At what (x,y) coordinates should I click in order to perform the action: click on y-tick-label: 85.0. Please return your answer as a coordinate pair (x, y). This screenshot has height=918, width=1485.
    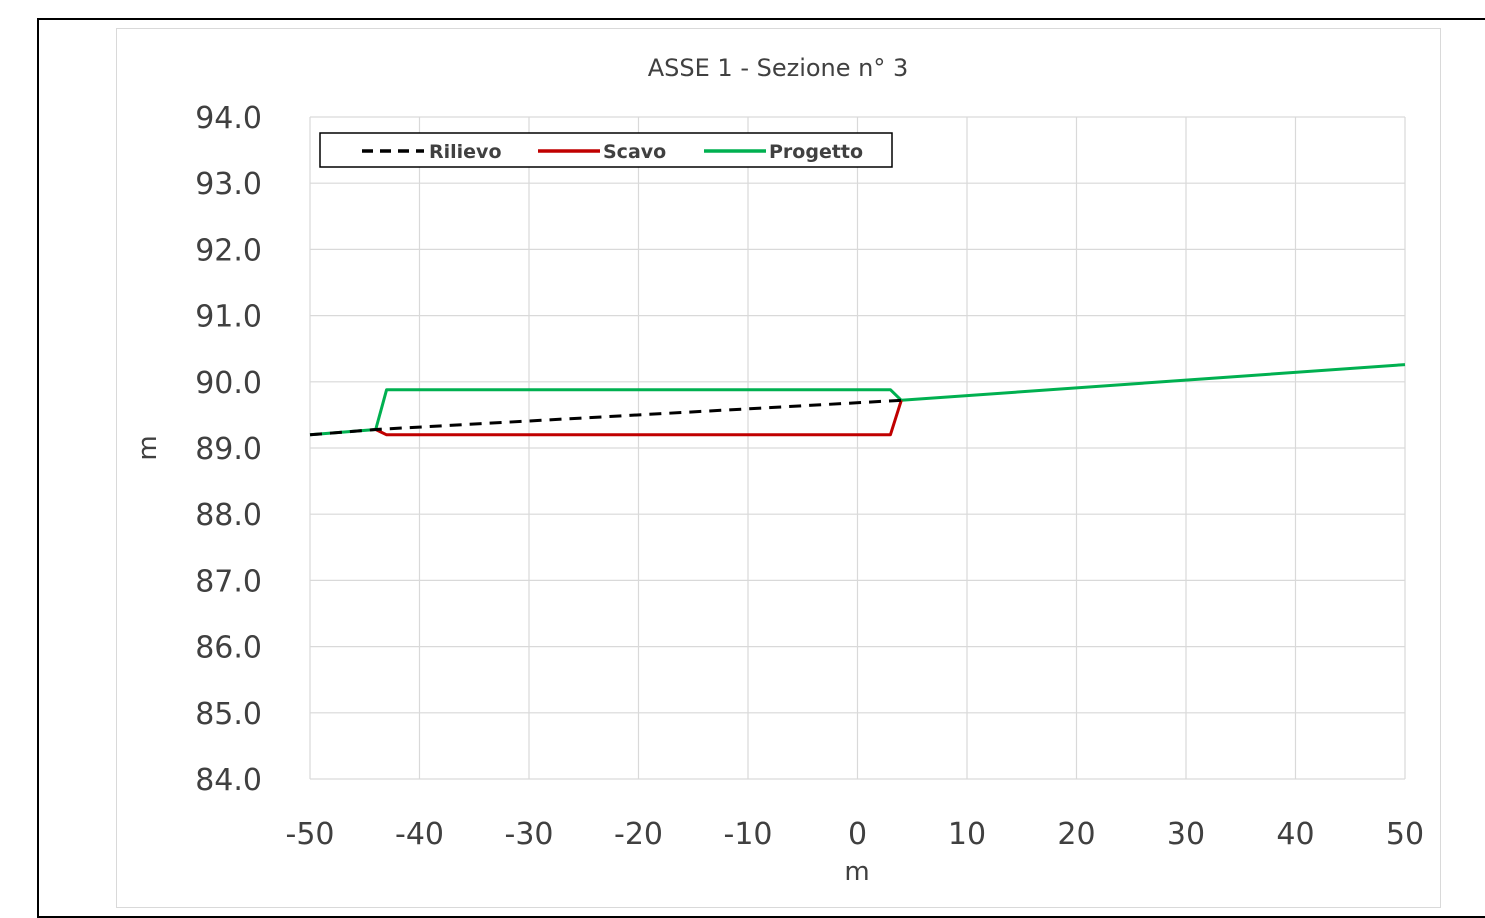
    Looking at the image, I should click on (228, 714).